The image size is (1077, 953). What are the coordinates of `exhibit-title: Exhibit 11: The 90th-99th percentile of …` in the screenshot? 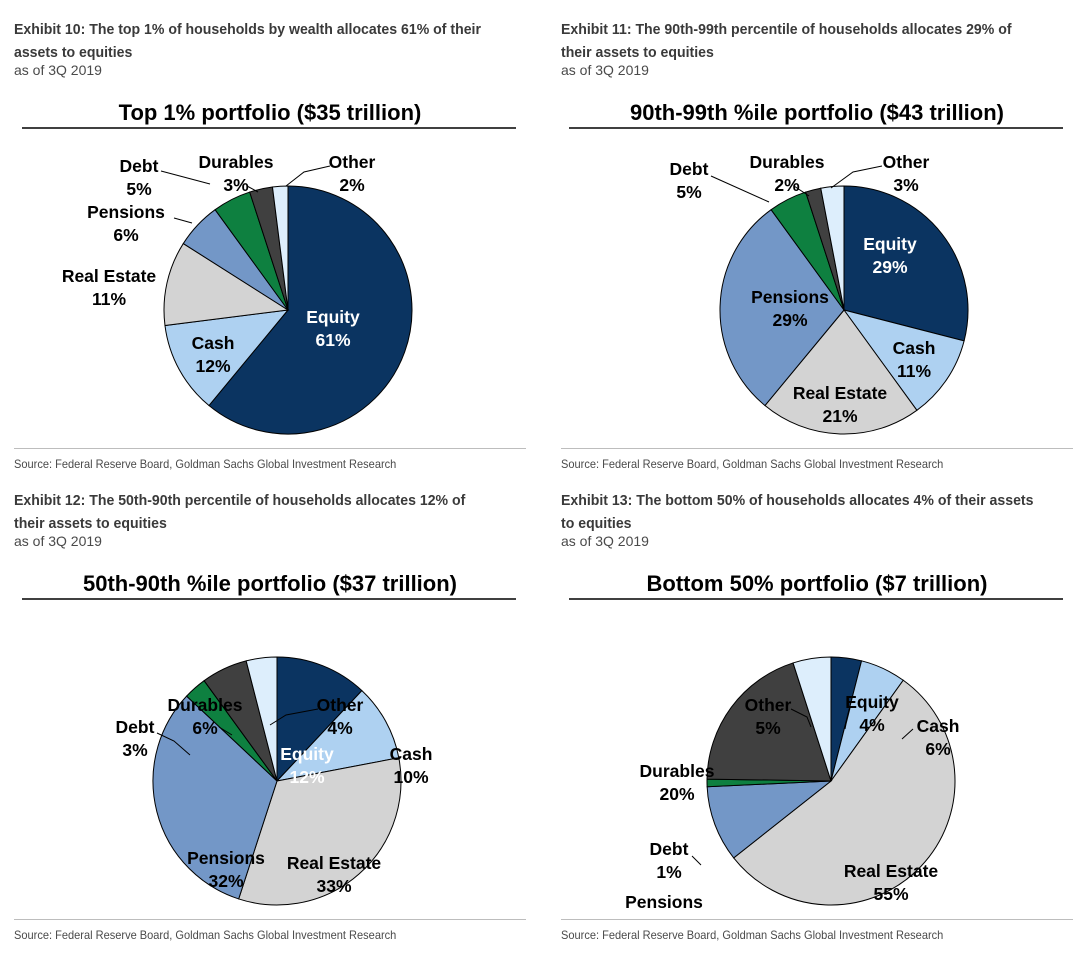 It's located at (786, 41).